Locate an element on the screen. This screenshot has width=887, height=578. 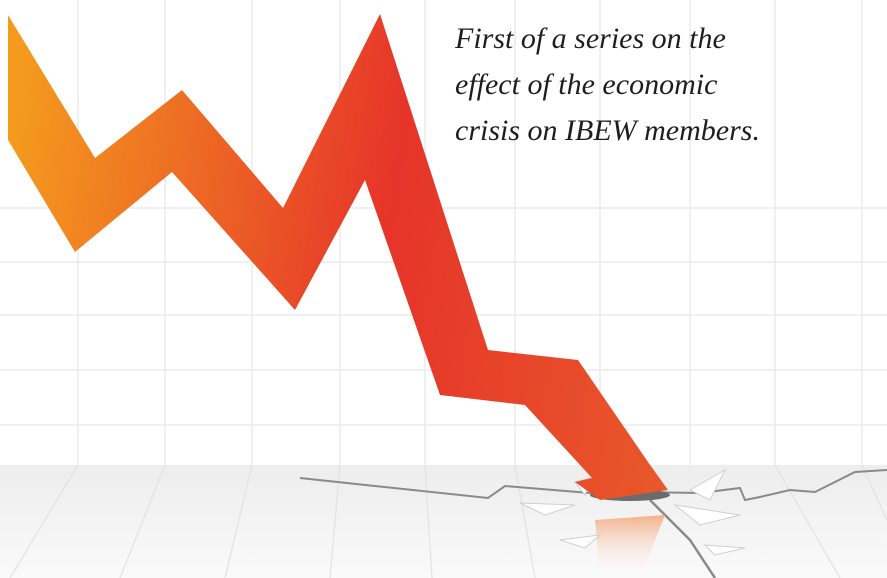
caption-line: crisis on IBEW members. is located at coordinates (607, 130).